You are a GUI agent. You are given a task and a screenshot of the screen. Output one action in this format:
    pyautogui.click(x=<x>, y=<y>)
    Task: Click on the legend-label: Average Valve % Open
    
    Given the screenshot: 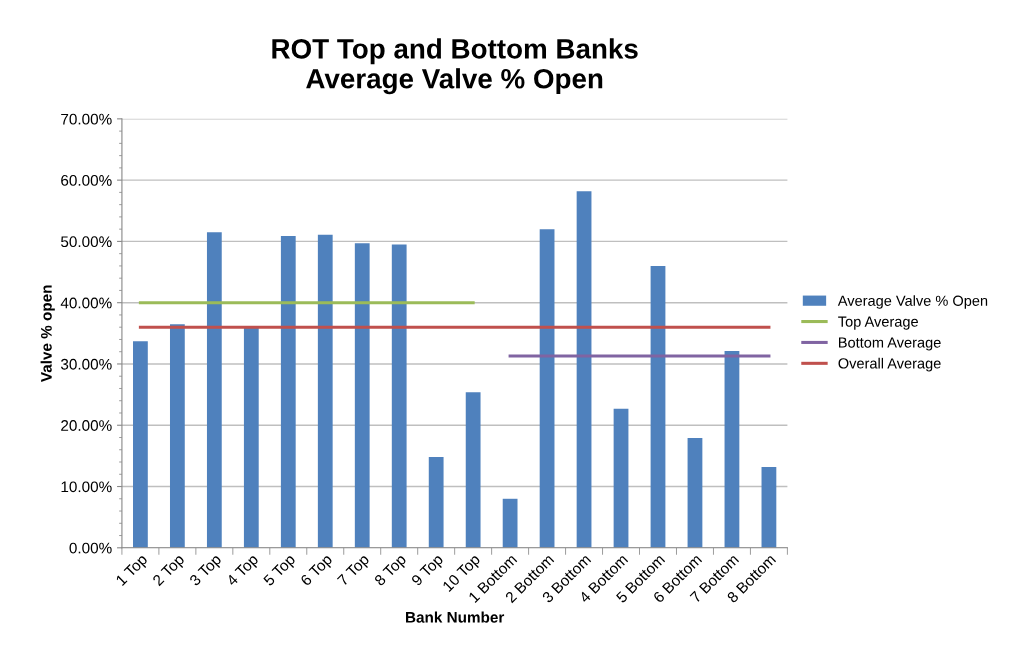 What is the action you would take?
    pyautogui.click(x=912, y=302)
    